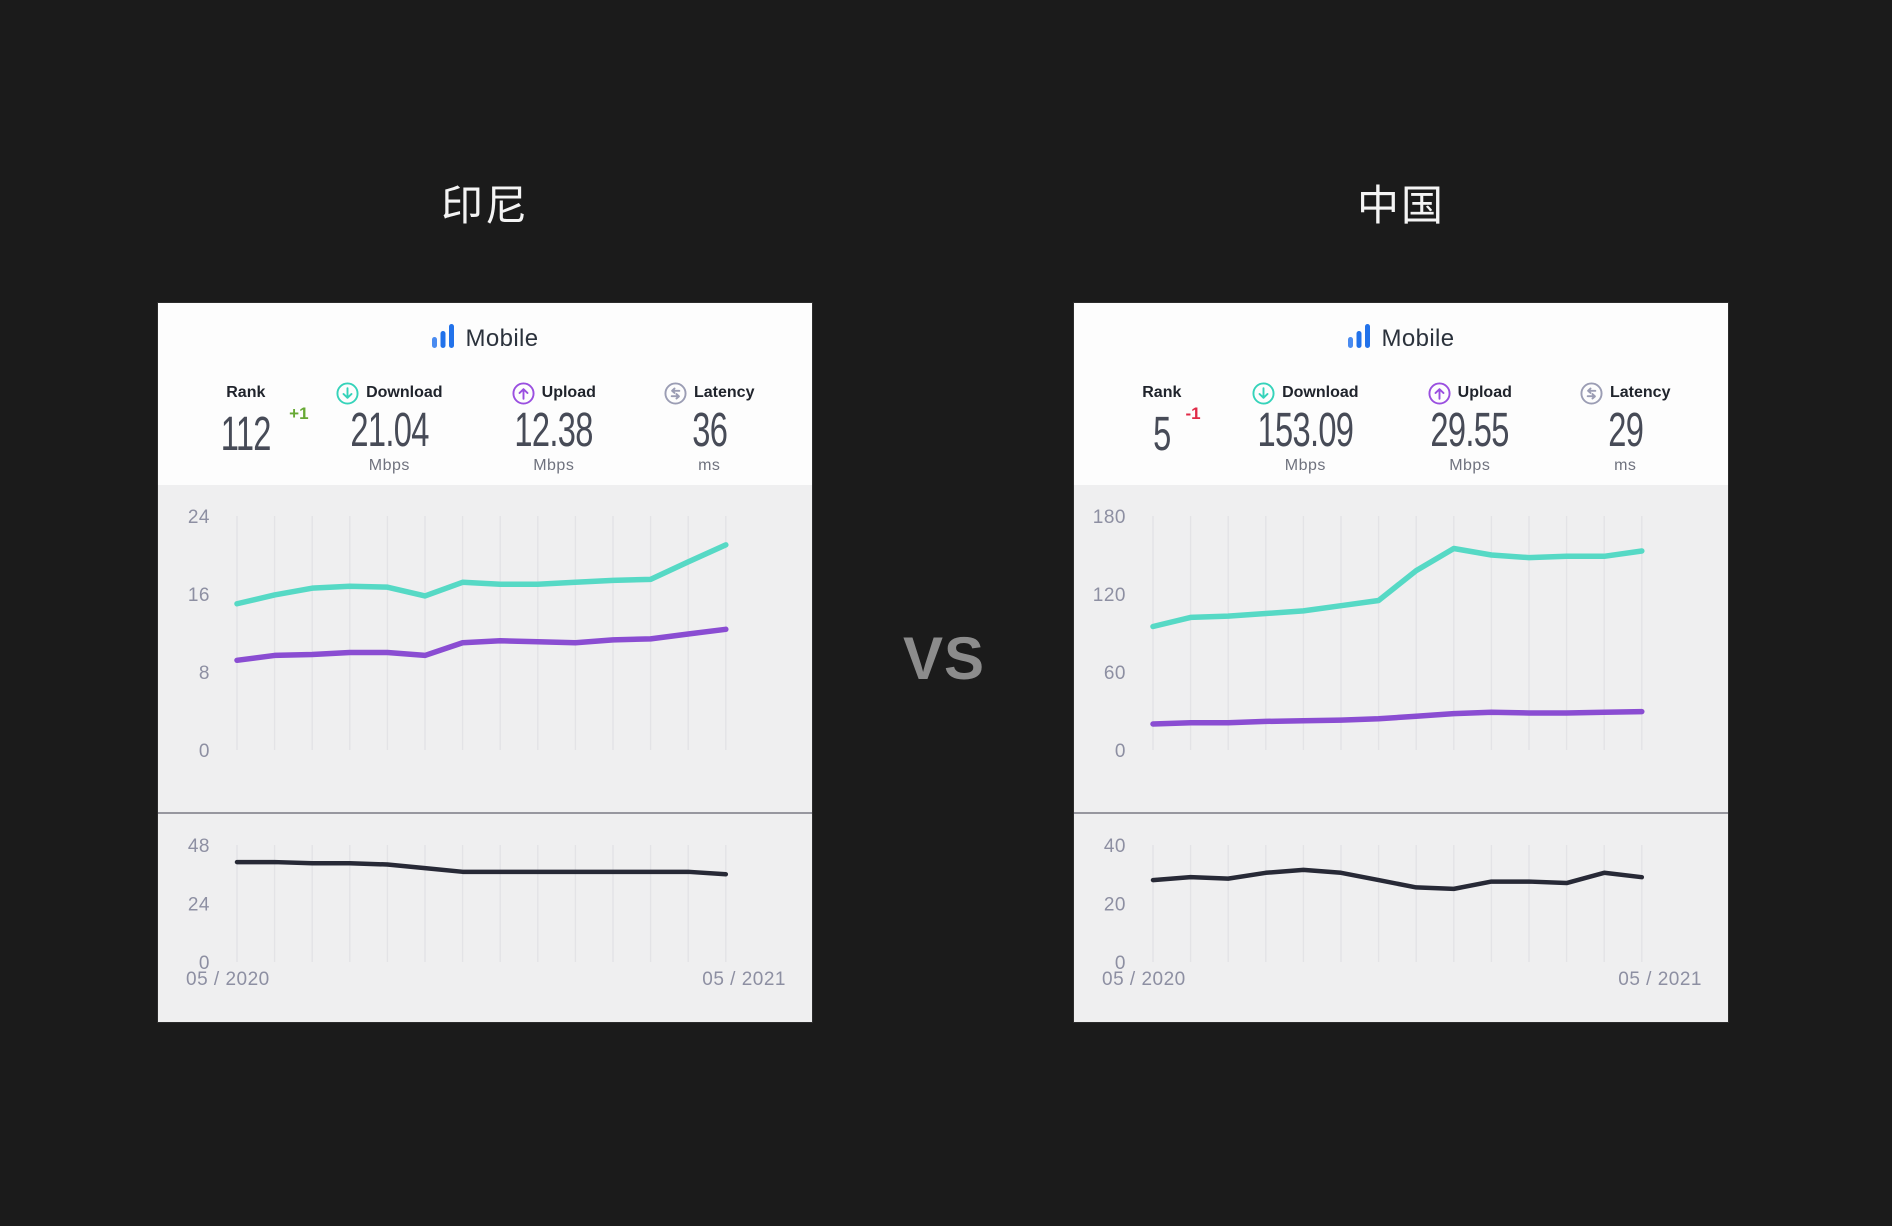  Describe the element at coordinates (1115, 905) in the screenshot. I see `svg-text: 20` at that location.